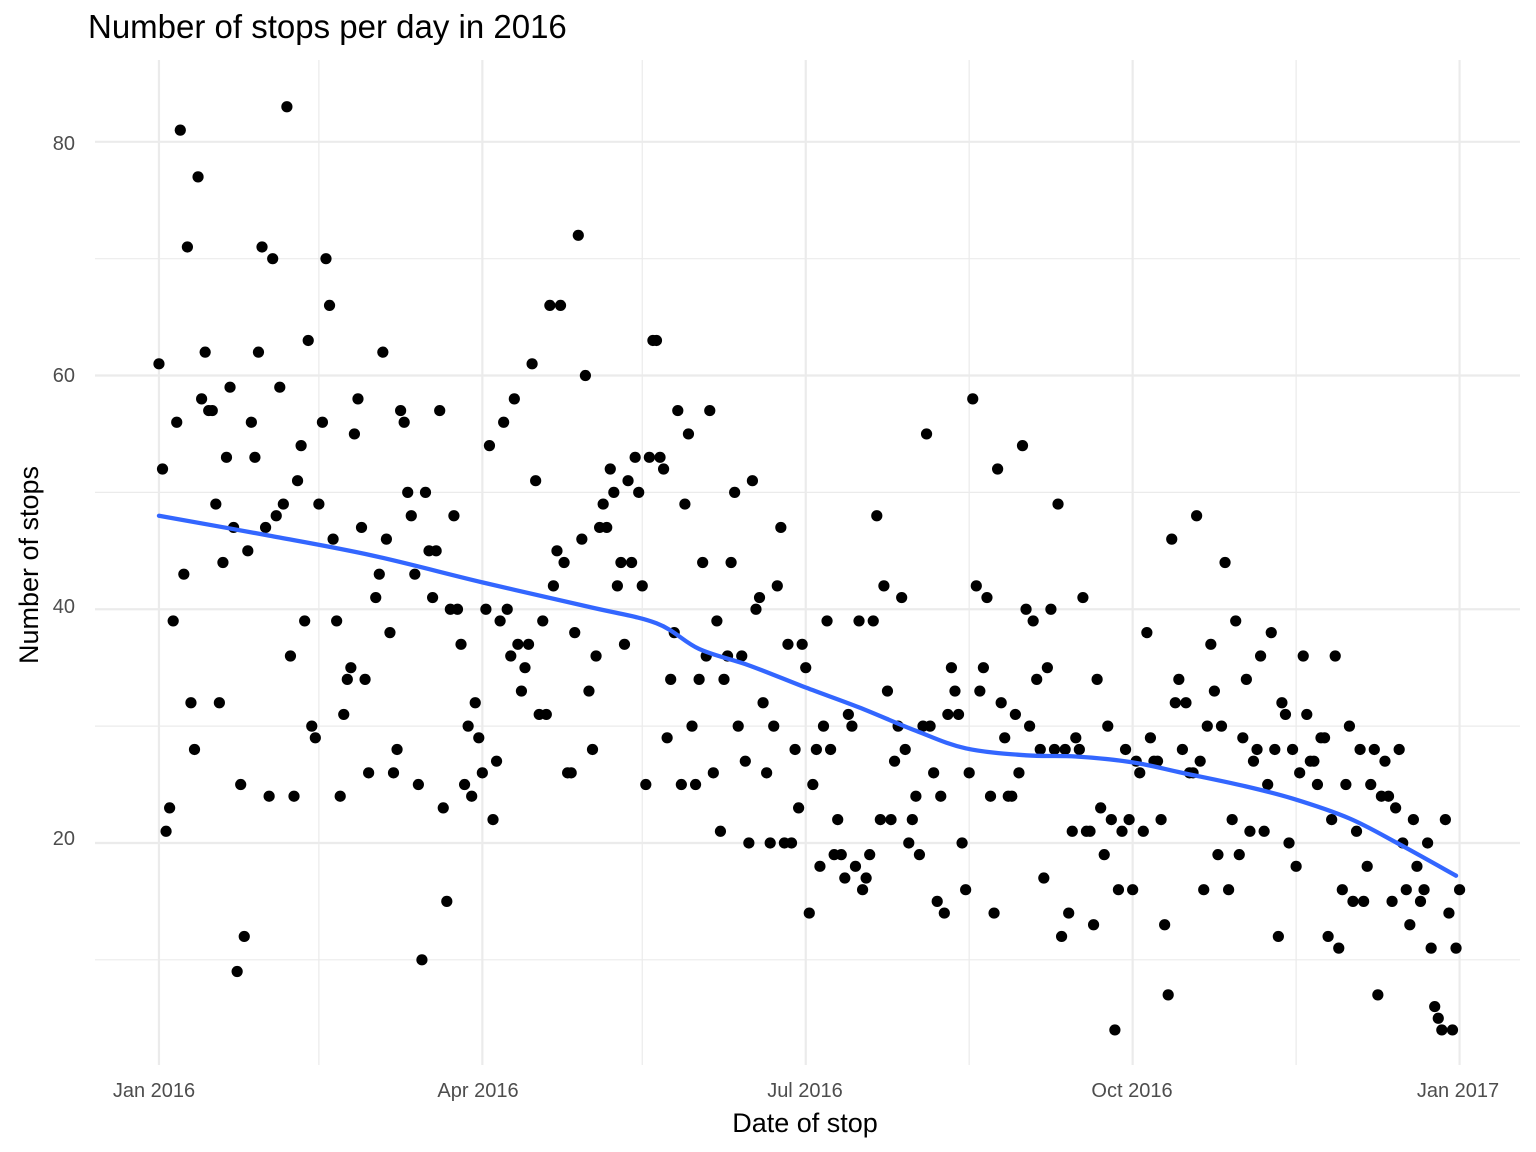  What do you see at coordinates (327, 26) in the screenshot?
I see `chart-title: Number of stops per day in 2016` at bounding box center [327, 26].